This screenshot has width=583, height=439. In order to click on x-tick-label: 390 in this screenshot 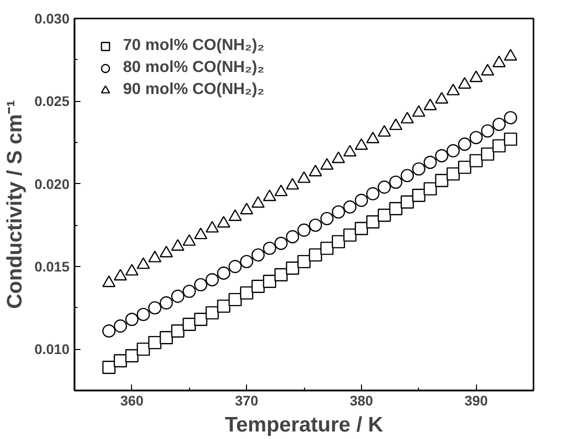, I will do `click(476, 400)`.